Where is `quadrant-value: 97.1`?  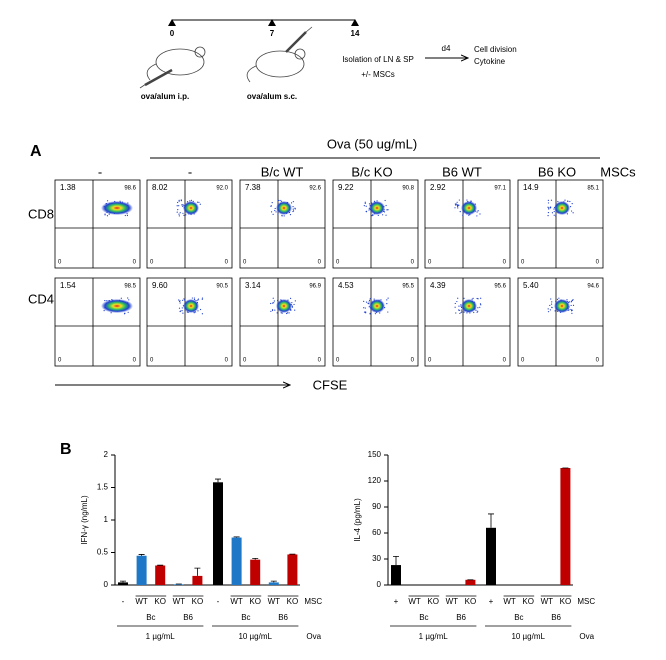
quadrant-value: 97.1 is located at coordinates (500, 189).